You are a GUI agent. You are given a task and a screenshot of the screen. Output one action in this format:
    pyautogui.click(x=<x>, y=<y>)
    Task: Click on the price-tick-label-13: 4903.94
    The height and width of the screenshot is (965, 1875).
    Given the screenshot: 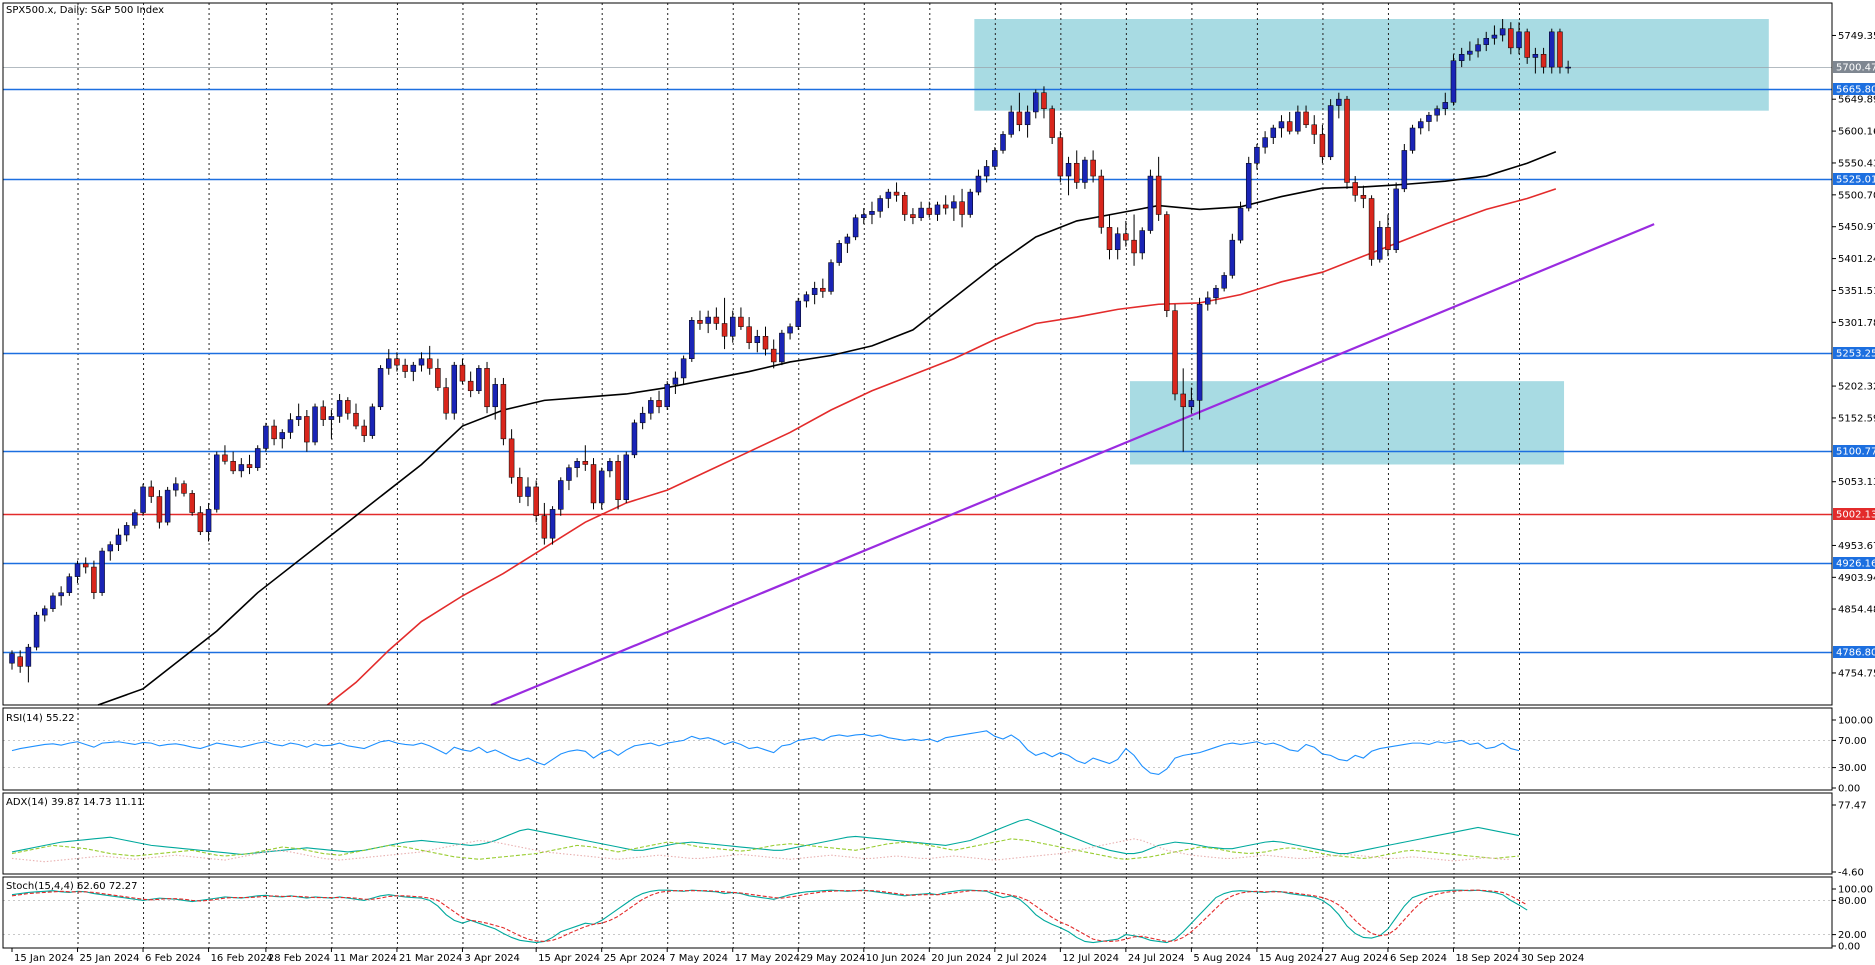 What is the action you would take?
    pyautogui.click(x=1856, y=578)
    